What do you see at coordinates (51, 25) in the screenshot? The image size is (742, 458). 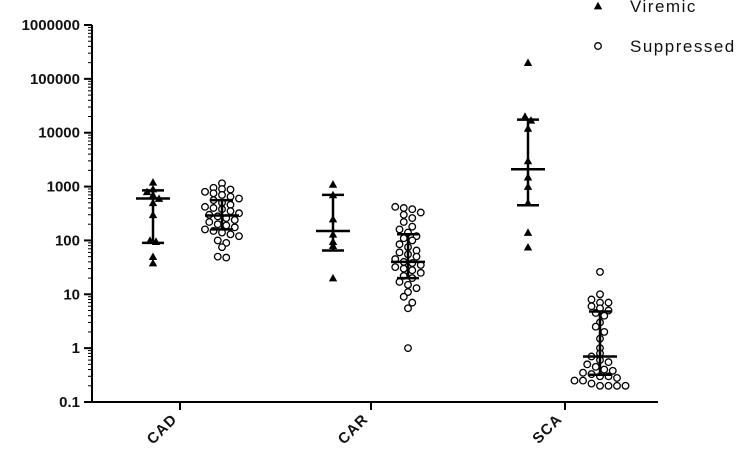 I see `y-tick-label: 1000000` at bounding box center [51, 25].